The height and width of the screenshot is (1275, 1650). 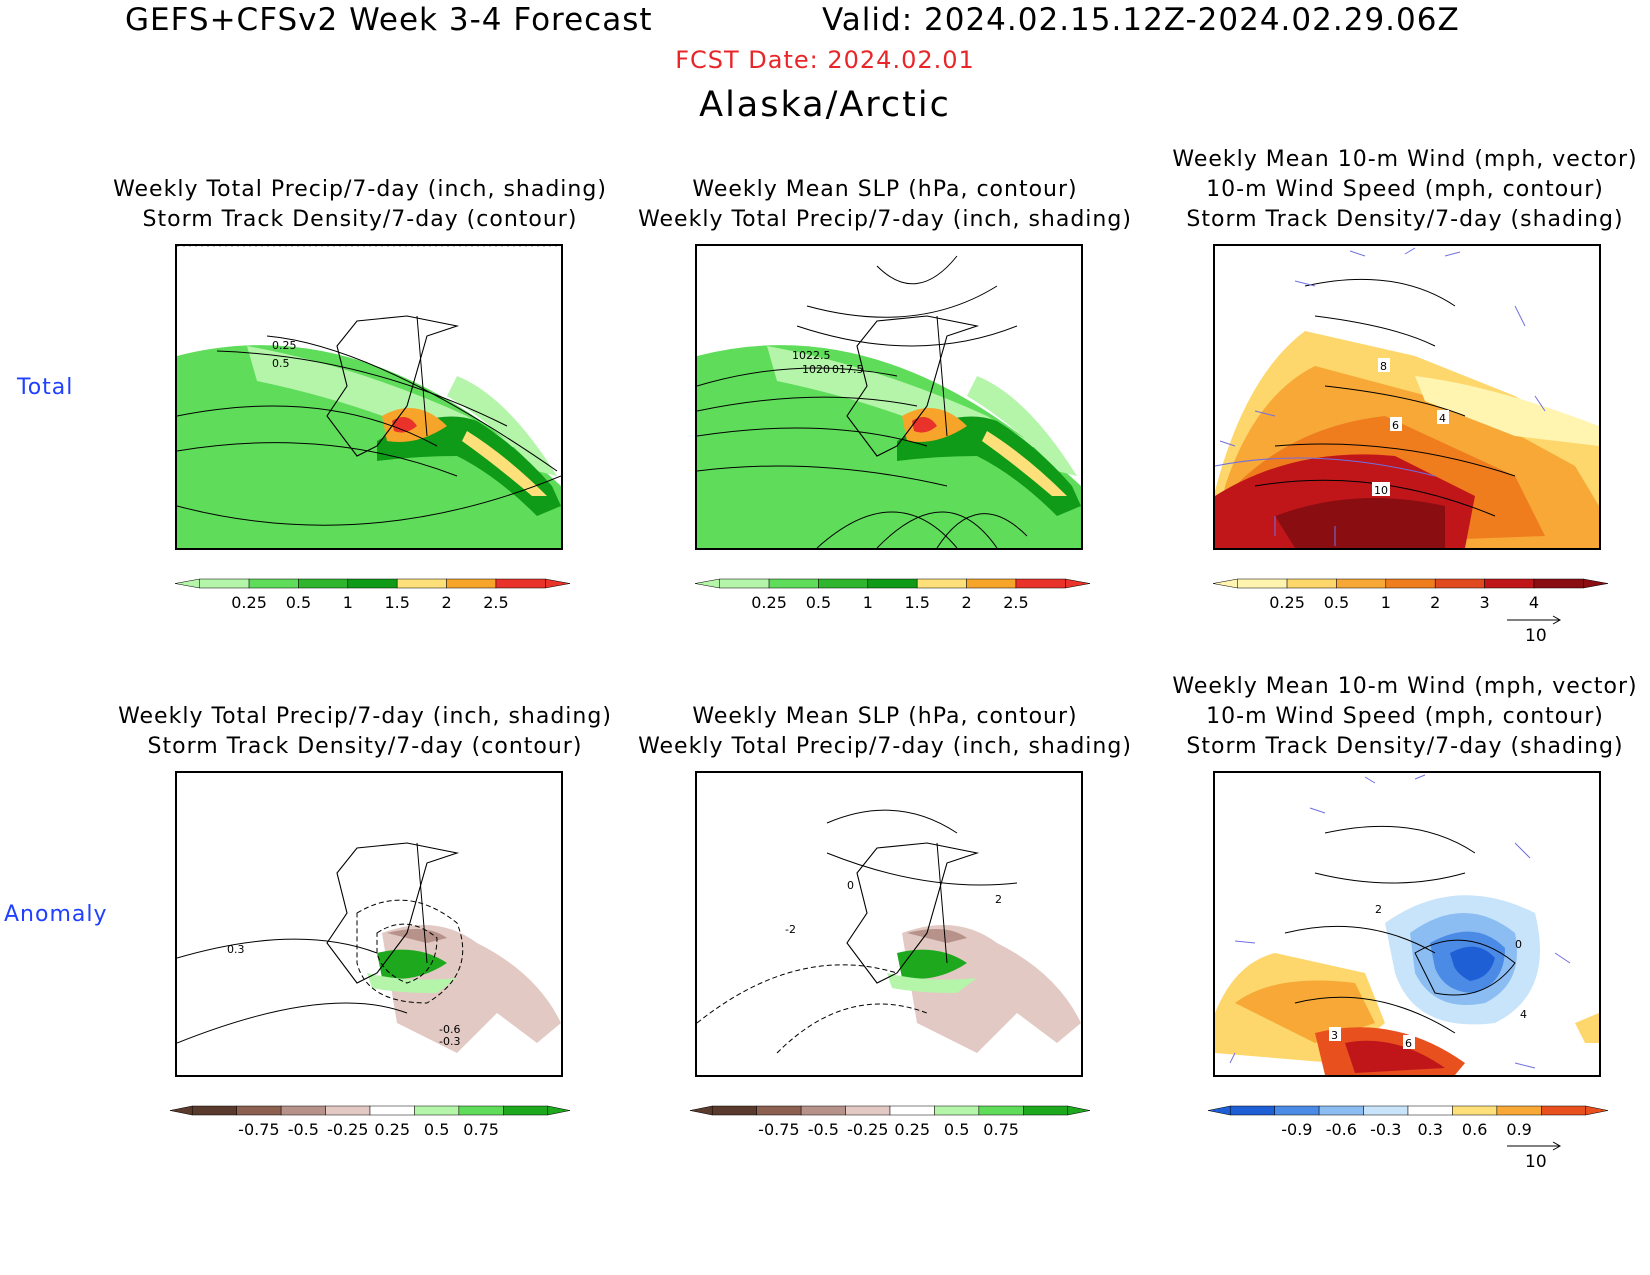 I want to click on map-total-wind: 8 6 4 10, so click(x=1407, y=397).